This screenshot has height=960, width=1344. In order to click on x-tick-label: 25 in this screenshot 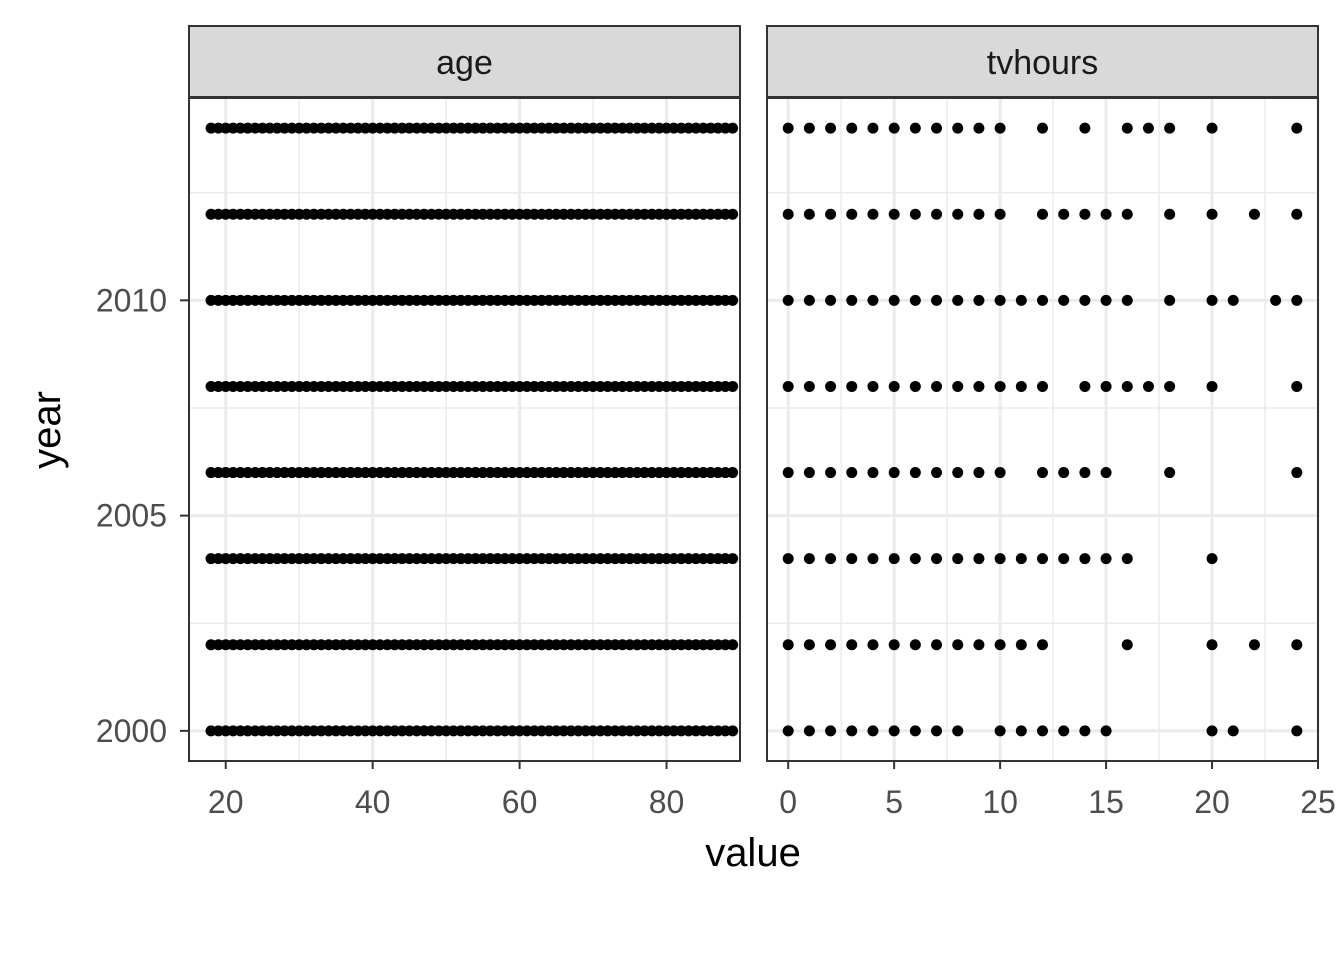, I will do `click(1318, 802)`.